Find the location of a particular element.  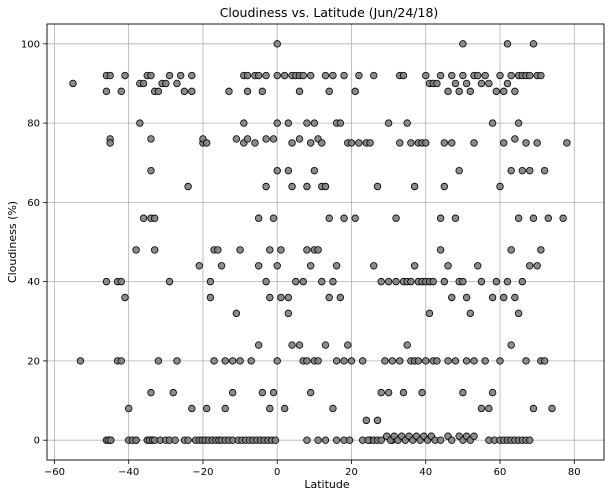

x-tick-label: −60 is located at coordinates (54, 472).